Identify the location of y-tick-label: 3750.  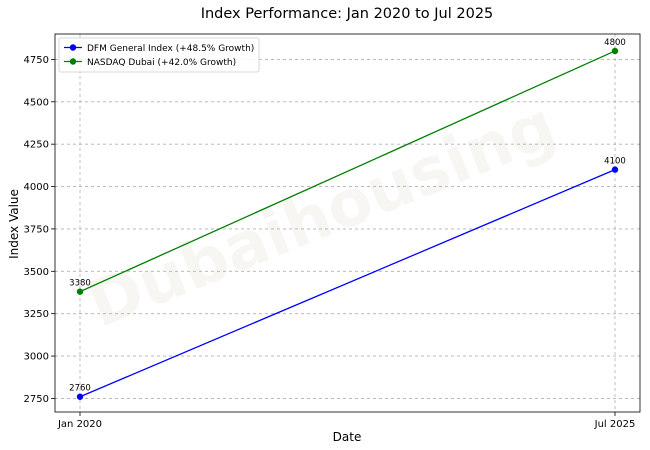
(36, 229).